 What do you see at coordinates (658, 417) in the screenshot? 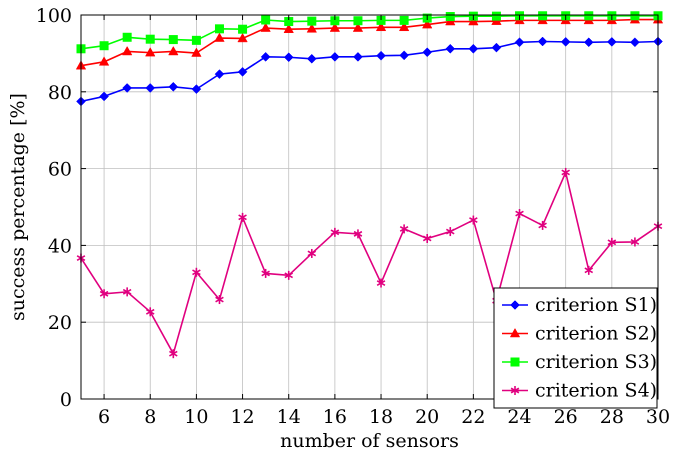
I see `x-tick-label: 30` at bounding box center [658, 417].